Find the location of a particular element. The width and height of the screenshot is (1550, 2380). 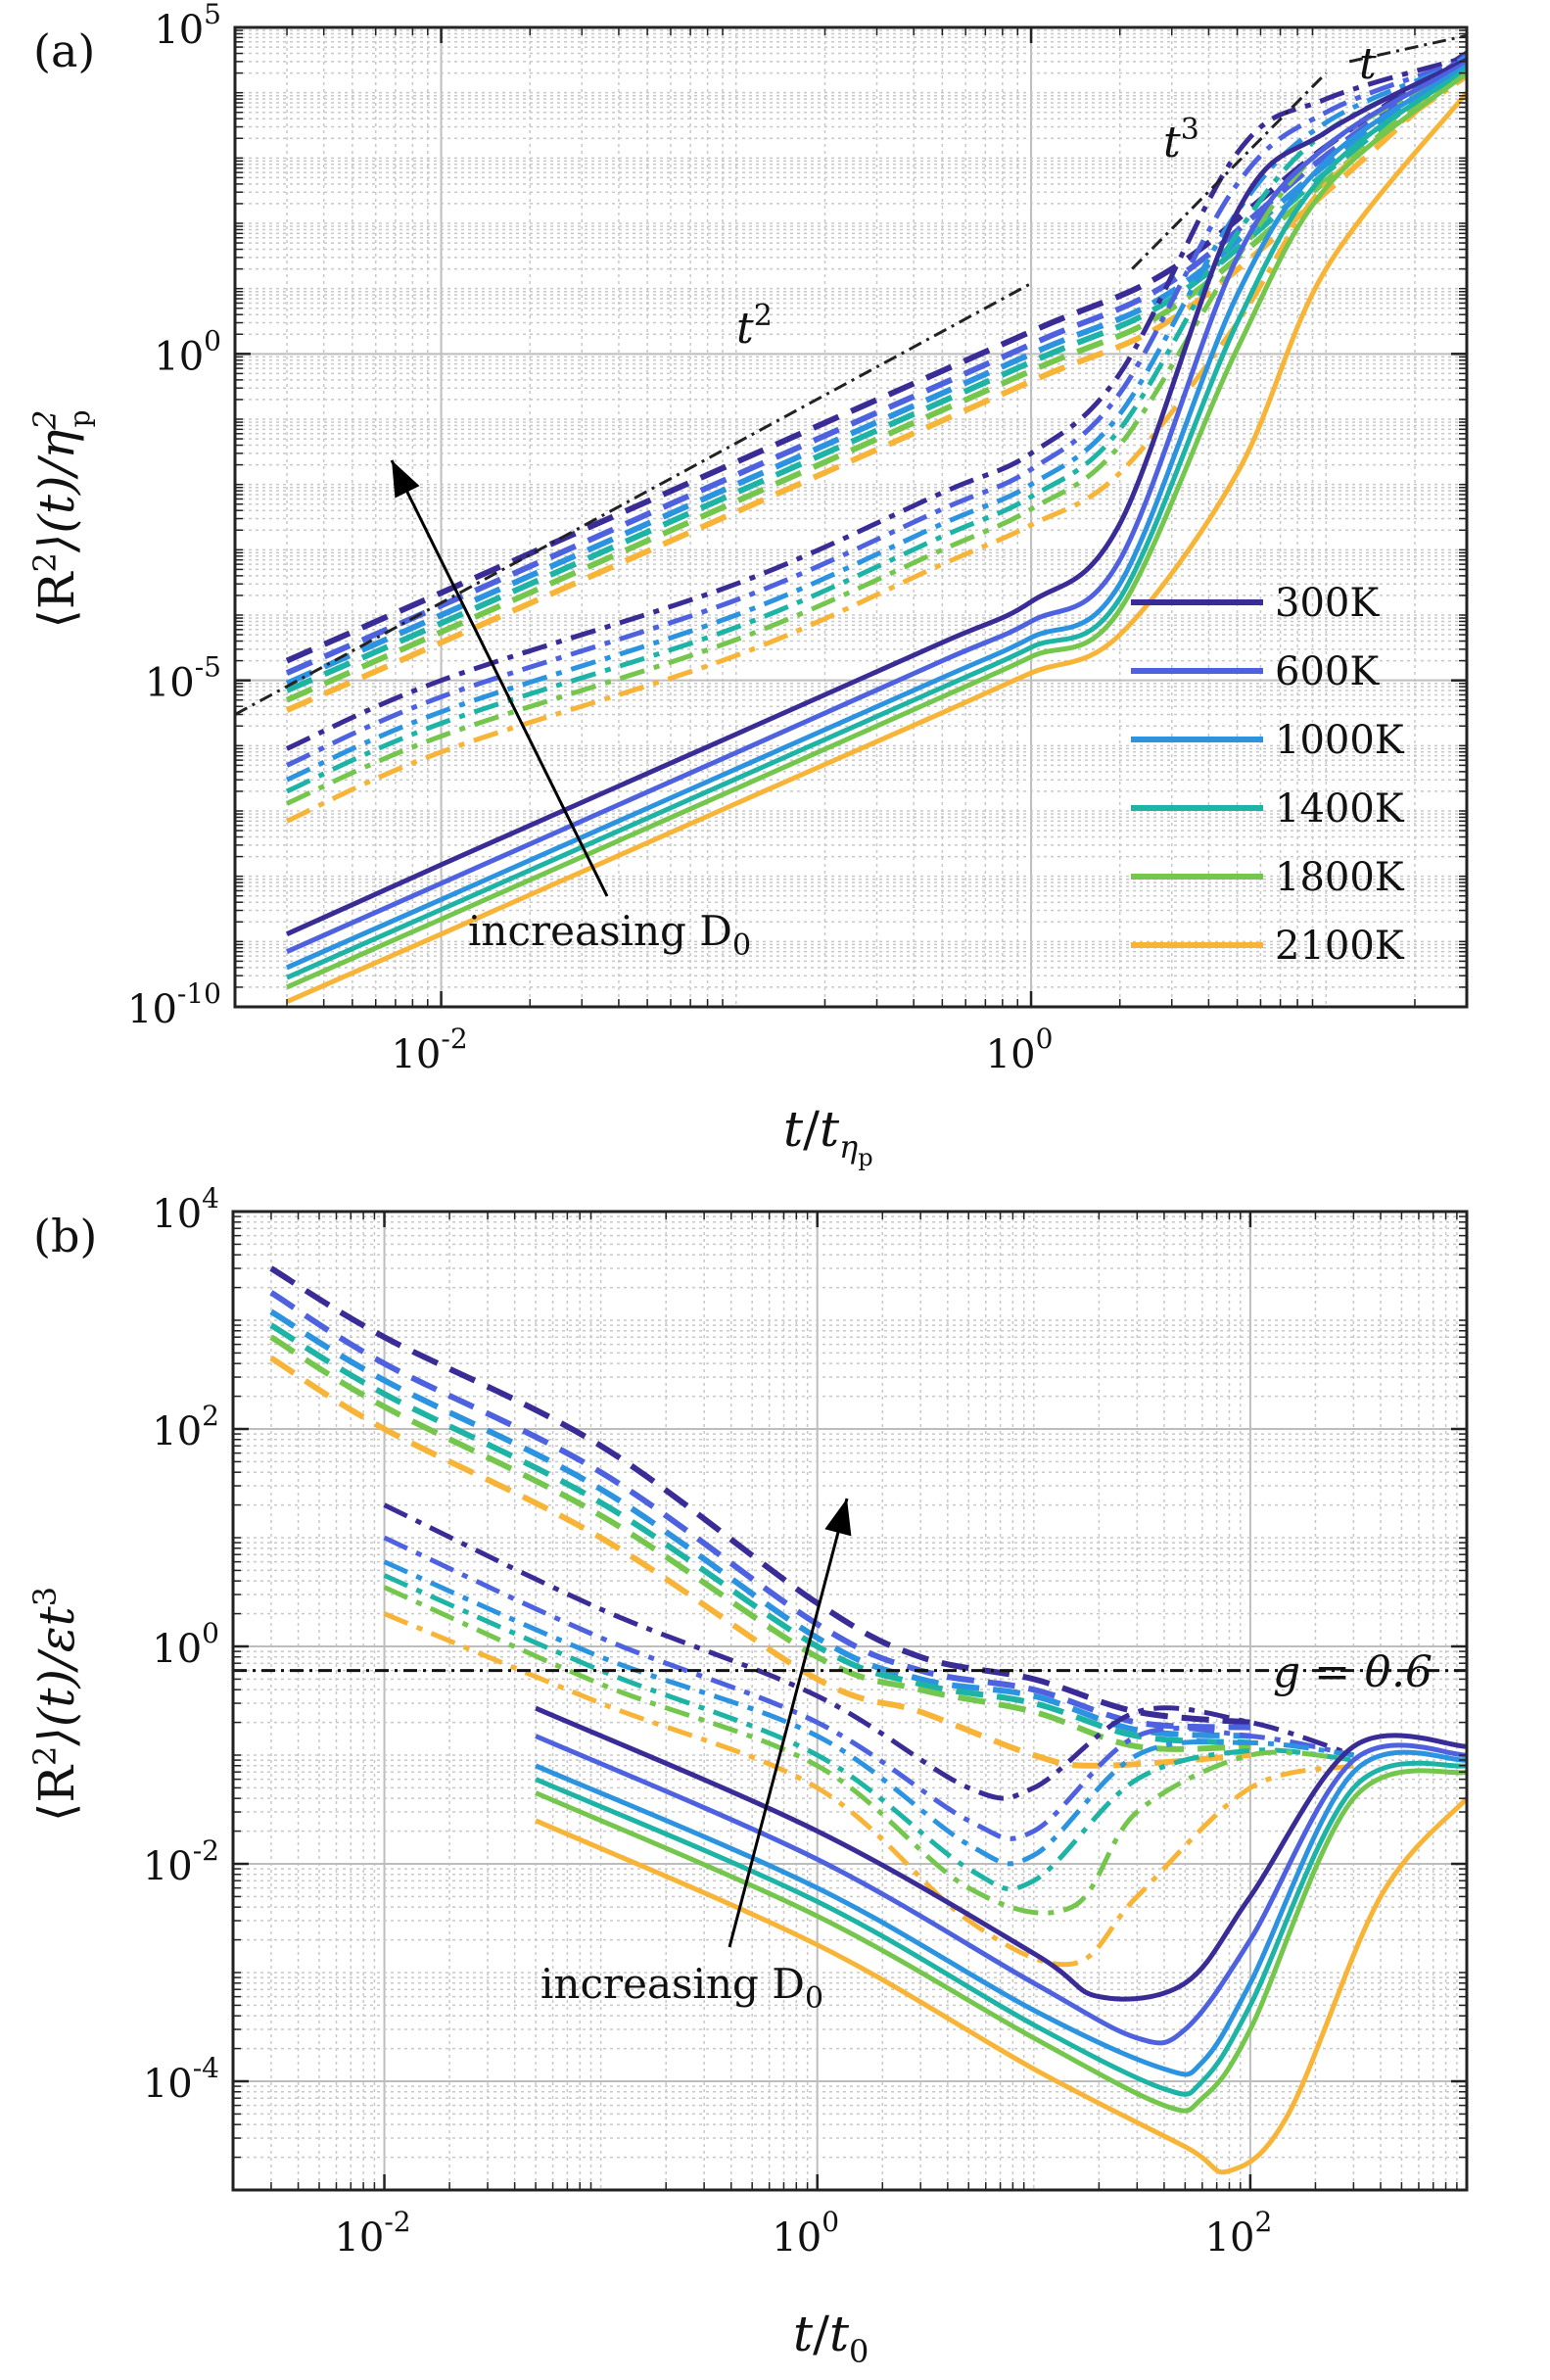

series-solid-600K is located at coordinates (1001, 1890).